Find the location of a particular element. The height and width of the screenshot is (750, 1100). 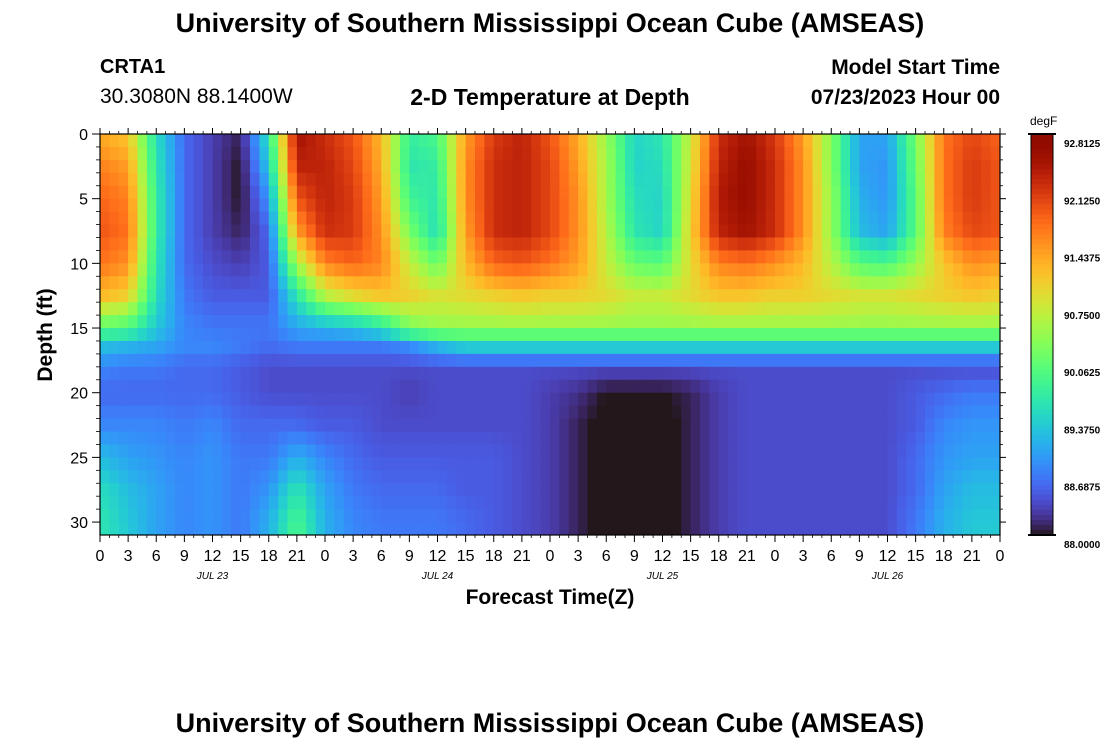

x-tick-label: 18 is located at coordinates (719, 556).